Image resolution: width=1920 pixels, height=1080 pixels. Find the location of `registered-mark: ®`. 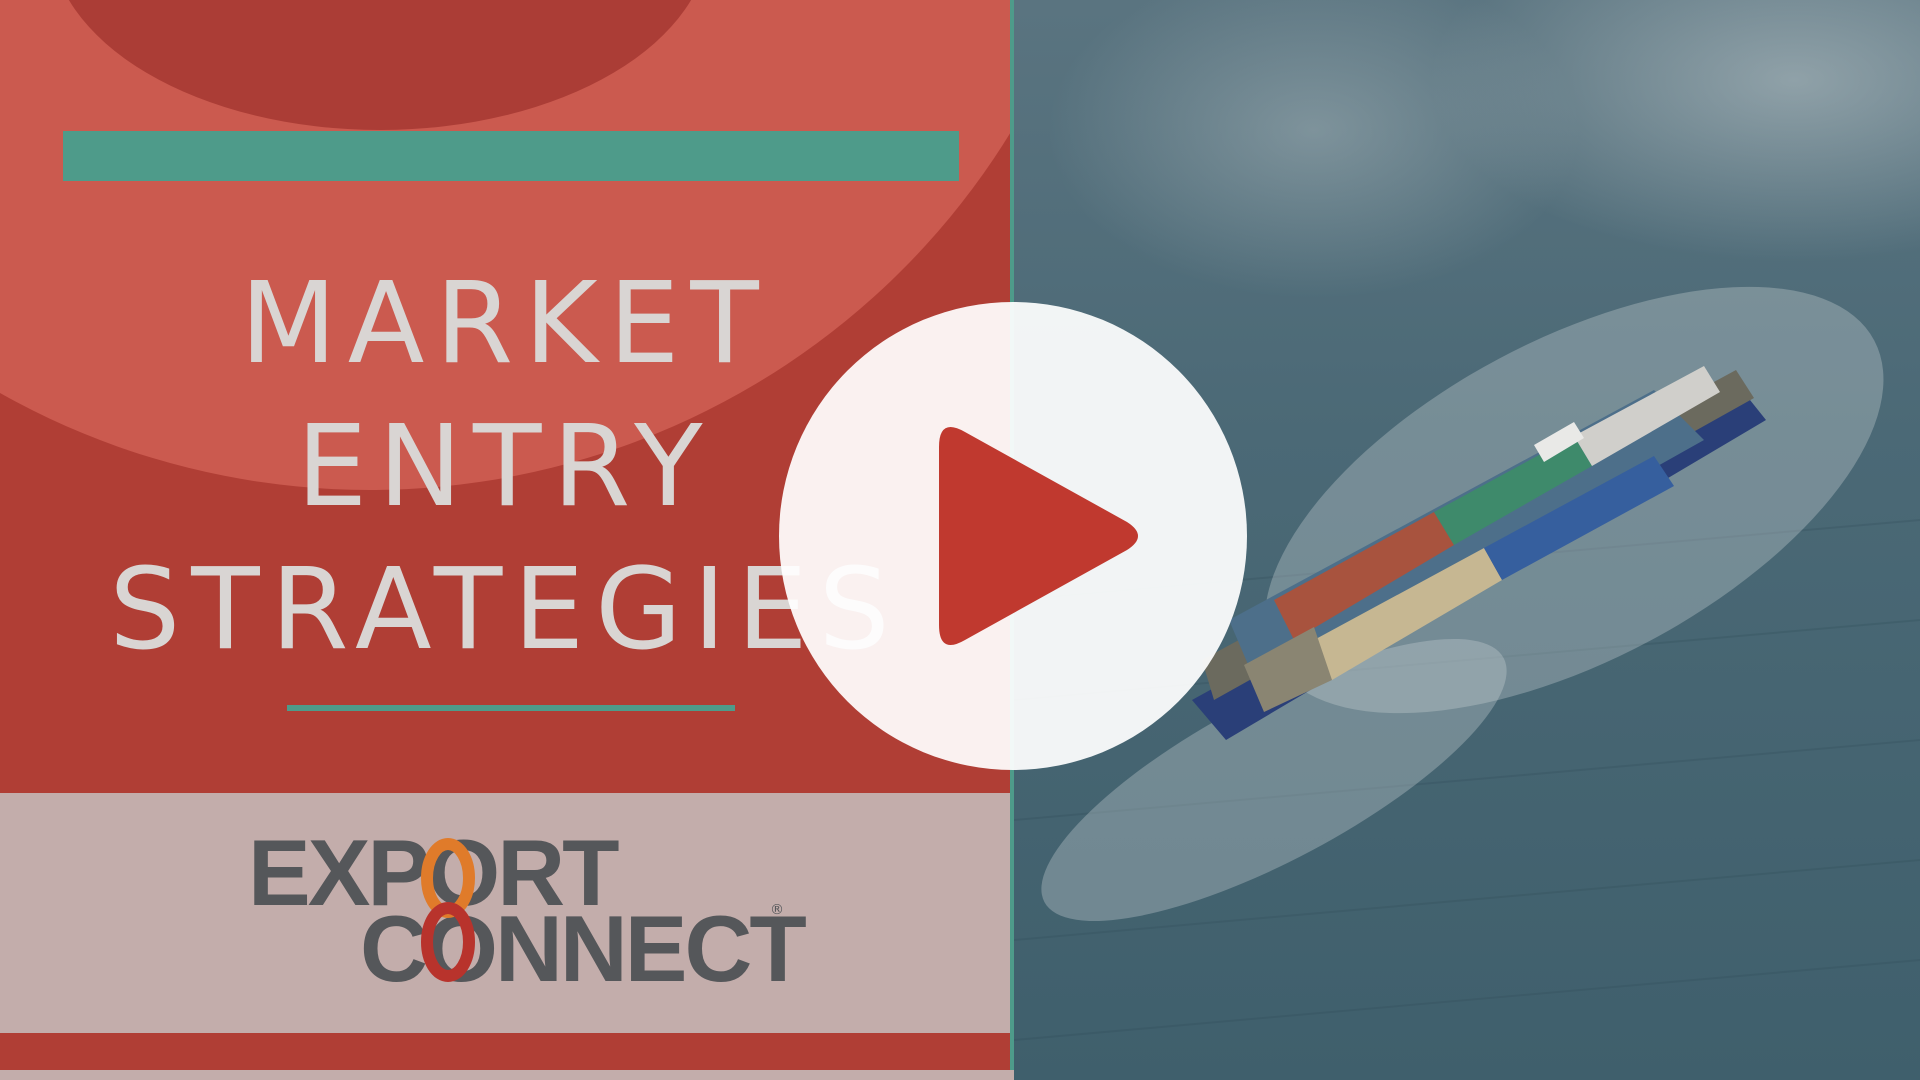

registered-mark: ® is located at coordinates (777, 910).